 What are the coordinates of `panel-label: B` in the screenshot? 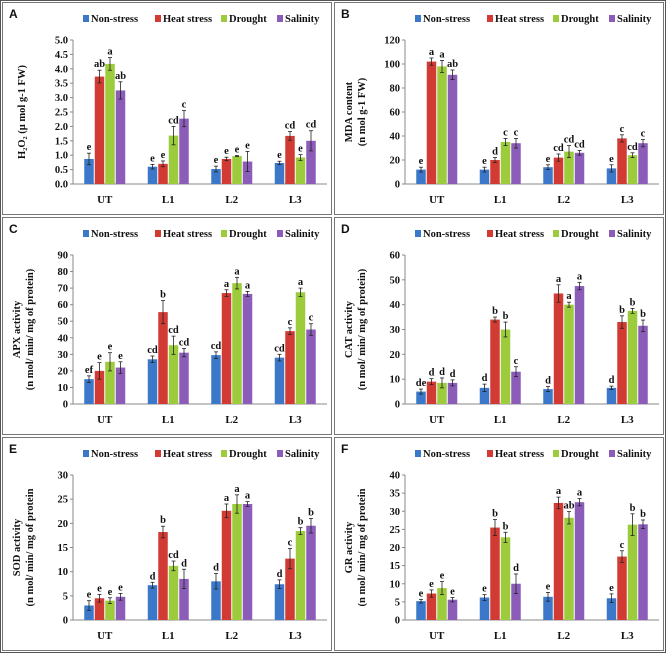 It's located at (345, 14).